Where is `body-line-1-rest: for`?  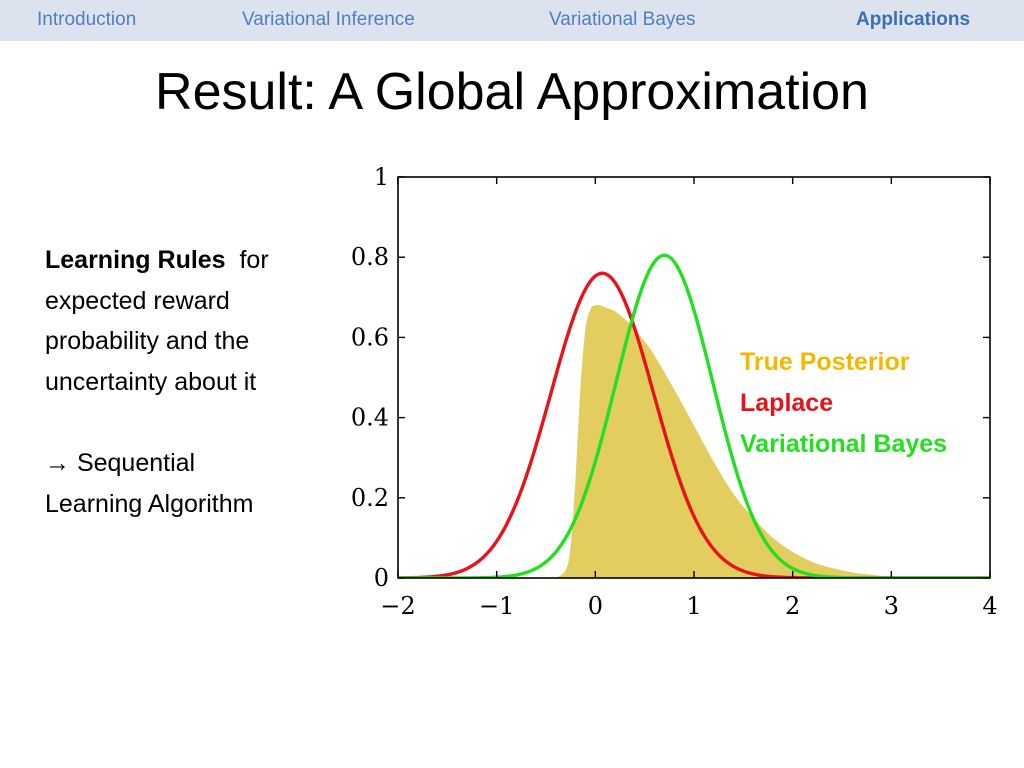 body-line-1-rest: for is located at coordinates (247, 260).